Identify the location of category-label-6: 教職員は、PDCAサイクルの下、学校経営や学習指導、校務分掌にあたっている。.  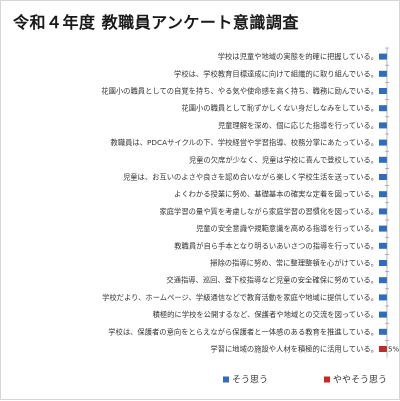
(244, 142).